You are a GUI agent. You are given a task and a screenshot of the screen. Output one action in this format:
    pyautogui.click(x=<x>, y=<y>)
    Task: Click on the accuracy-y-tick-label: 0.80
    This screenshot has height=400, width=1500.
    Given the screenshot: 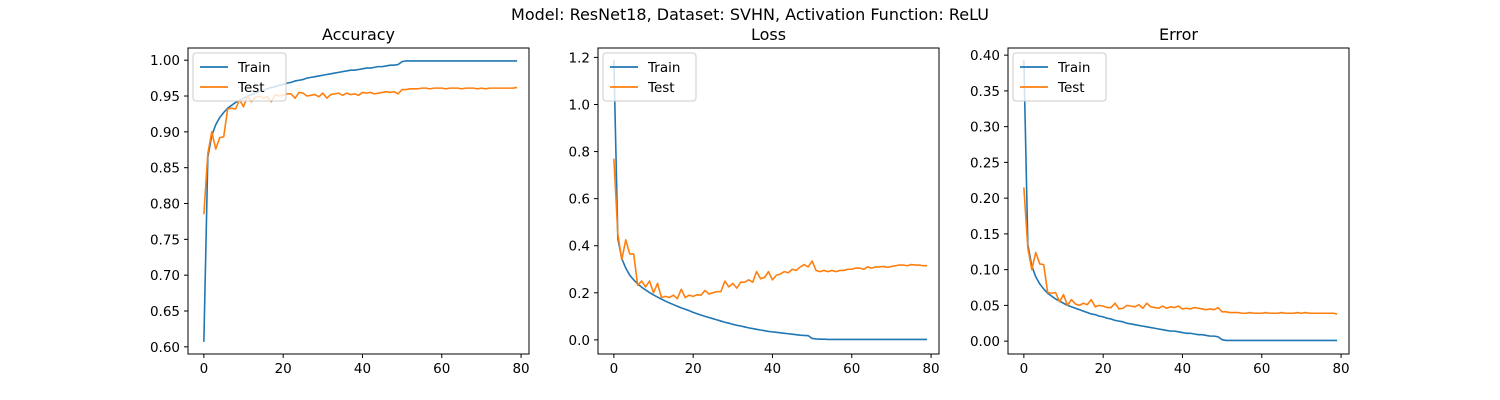 What is the action you would take?
    pyautogui.click(x=165, y=205)
    